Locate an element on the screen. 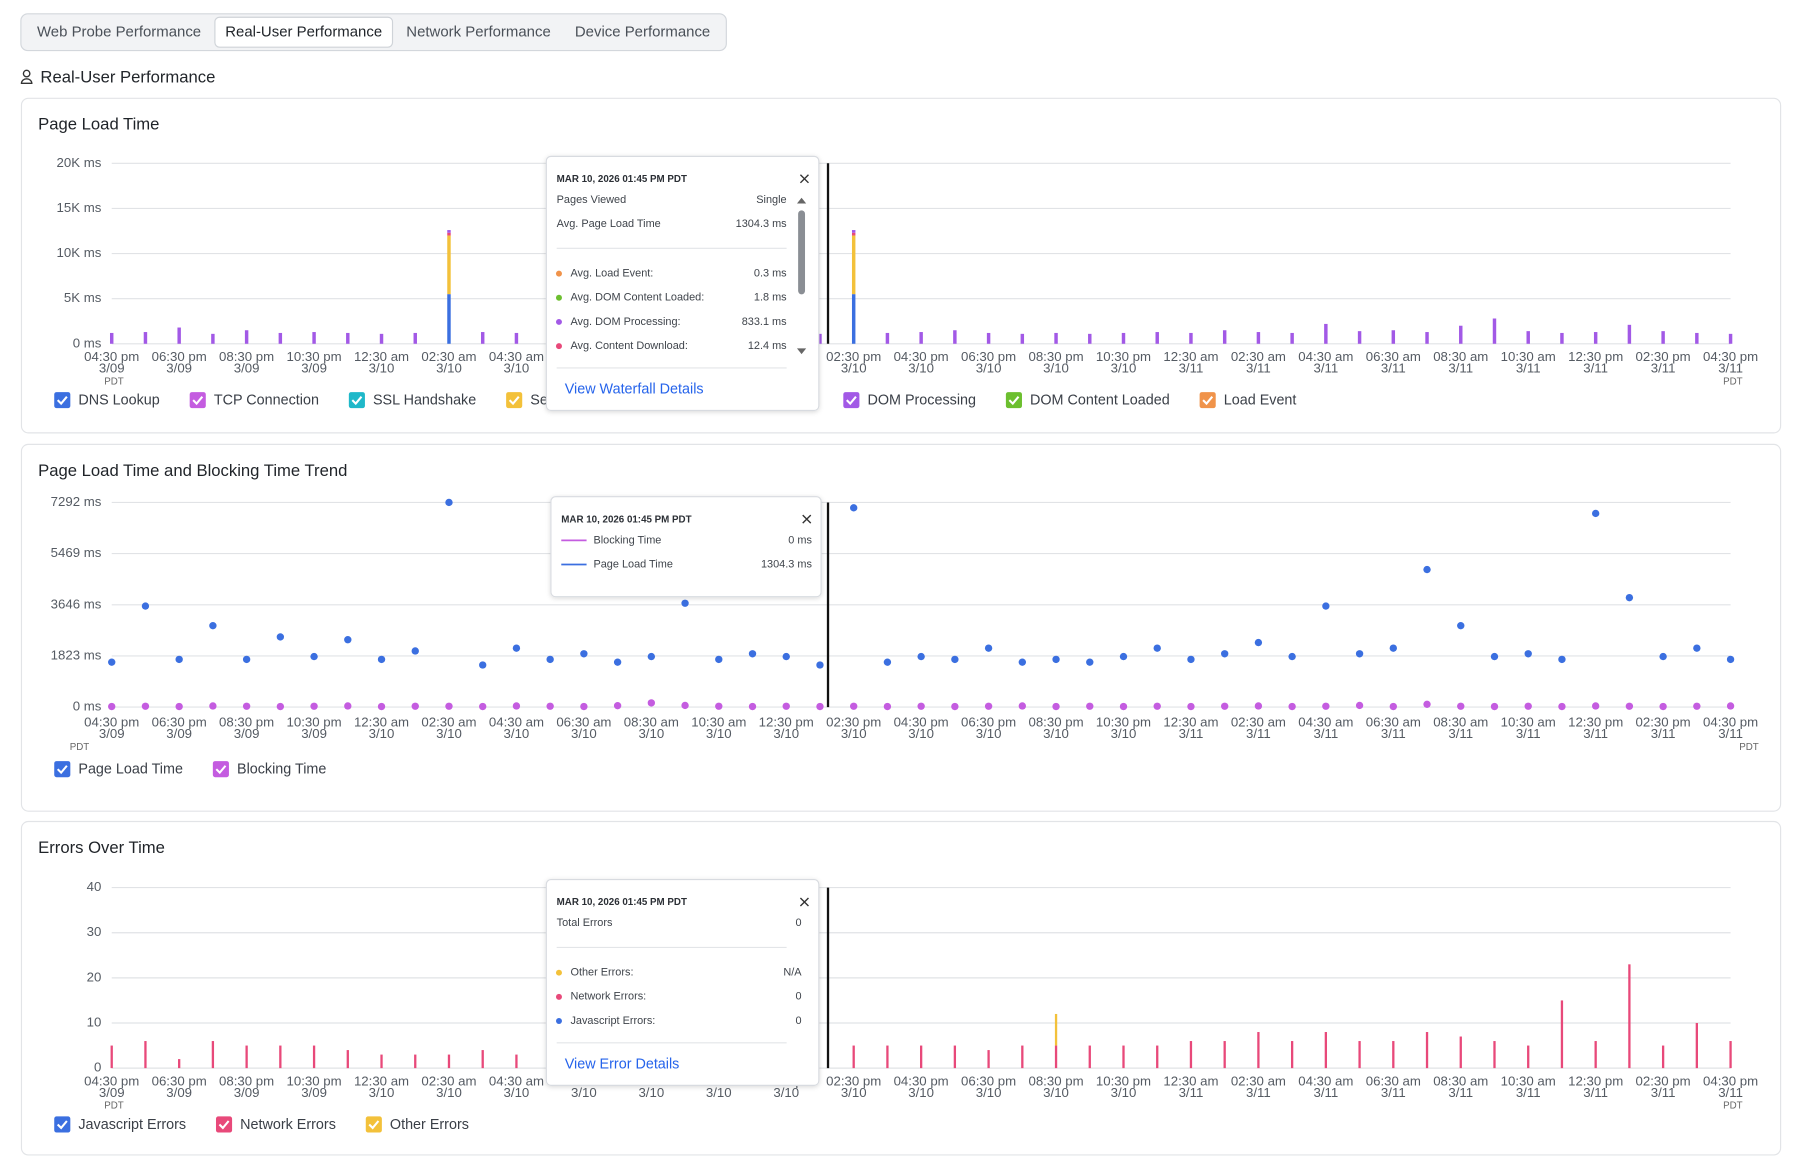  tab-label: Network Performance is located at coordinates (478, 32).